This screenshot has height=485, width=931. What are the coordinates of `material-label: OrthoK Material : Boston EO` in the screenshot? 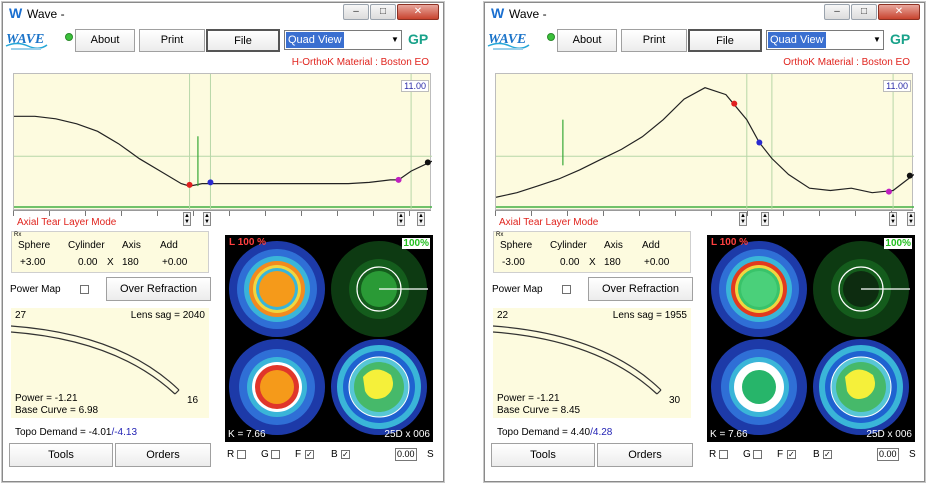 It's located at (846, 62).